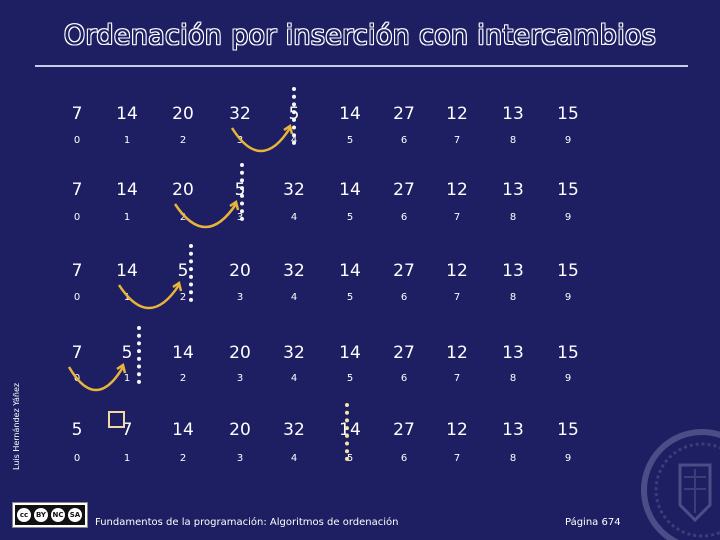  What do you see at coordinates (593, 522) in the screenshot?
I see `page-number: Página 674` at bounding box center [593, 522].